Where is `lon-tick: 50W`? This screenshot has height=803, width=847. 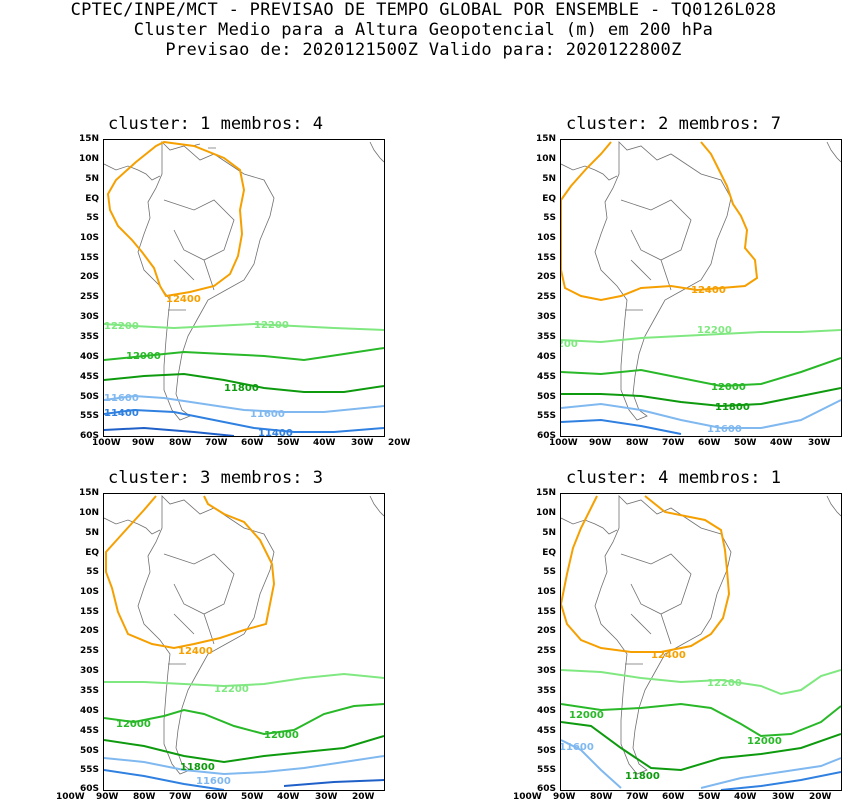 lon-tick: 50W is located at coordinates (709, 797).